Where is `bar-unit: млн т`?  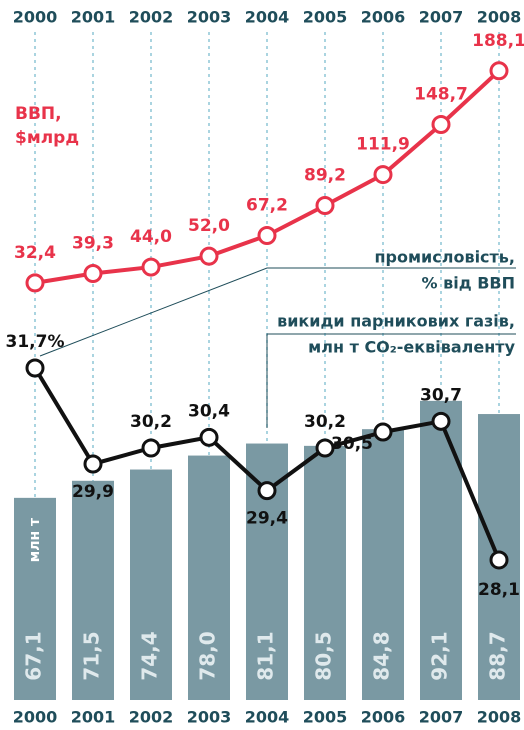
bar-unit: млн т is located at coordinates (35, 539).